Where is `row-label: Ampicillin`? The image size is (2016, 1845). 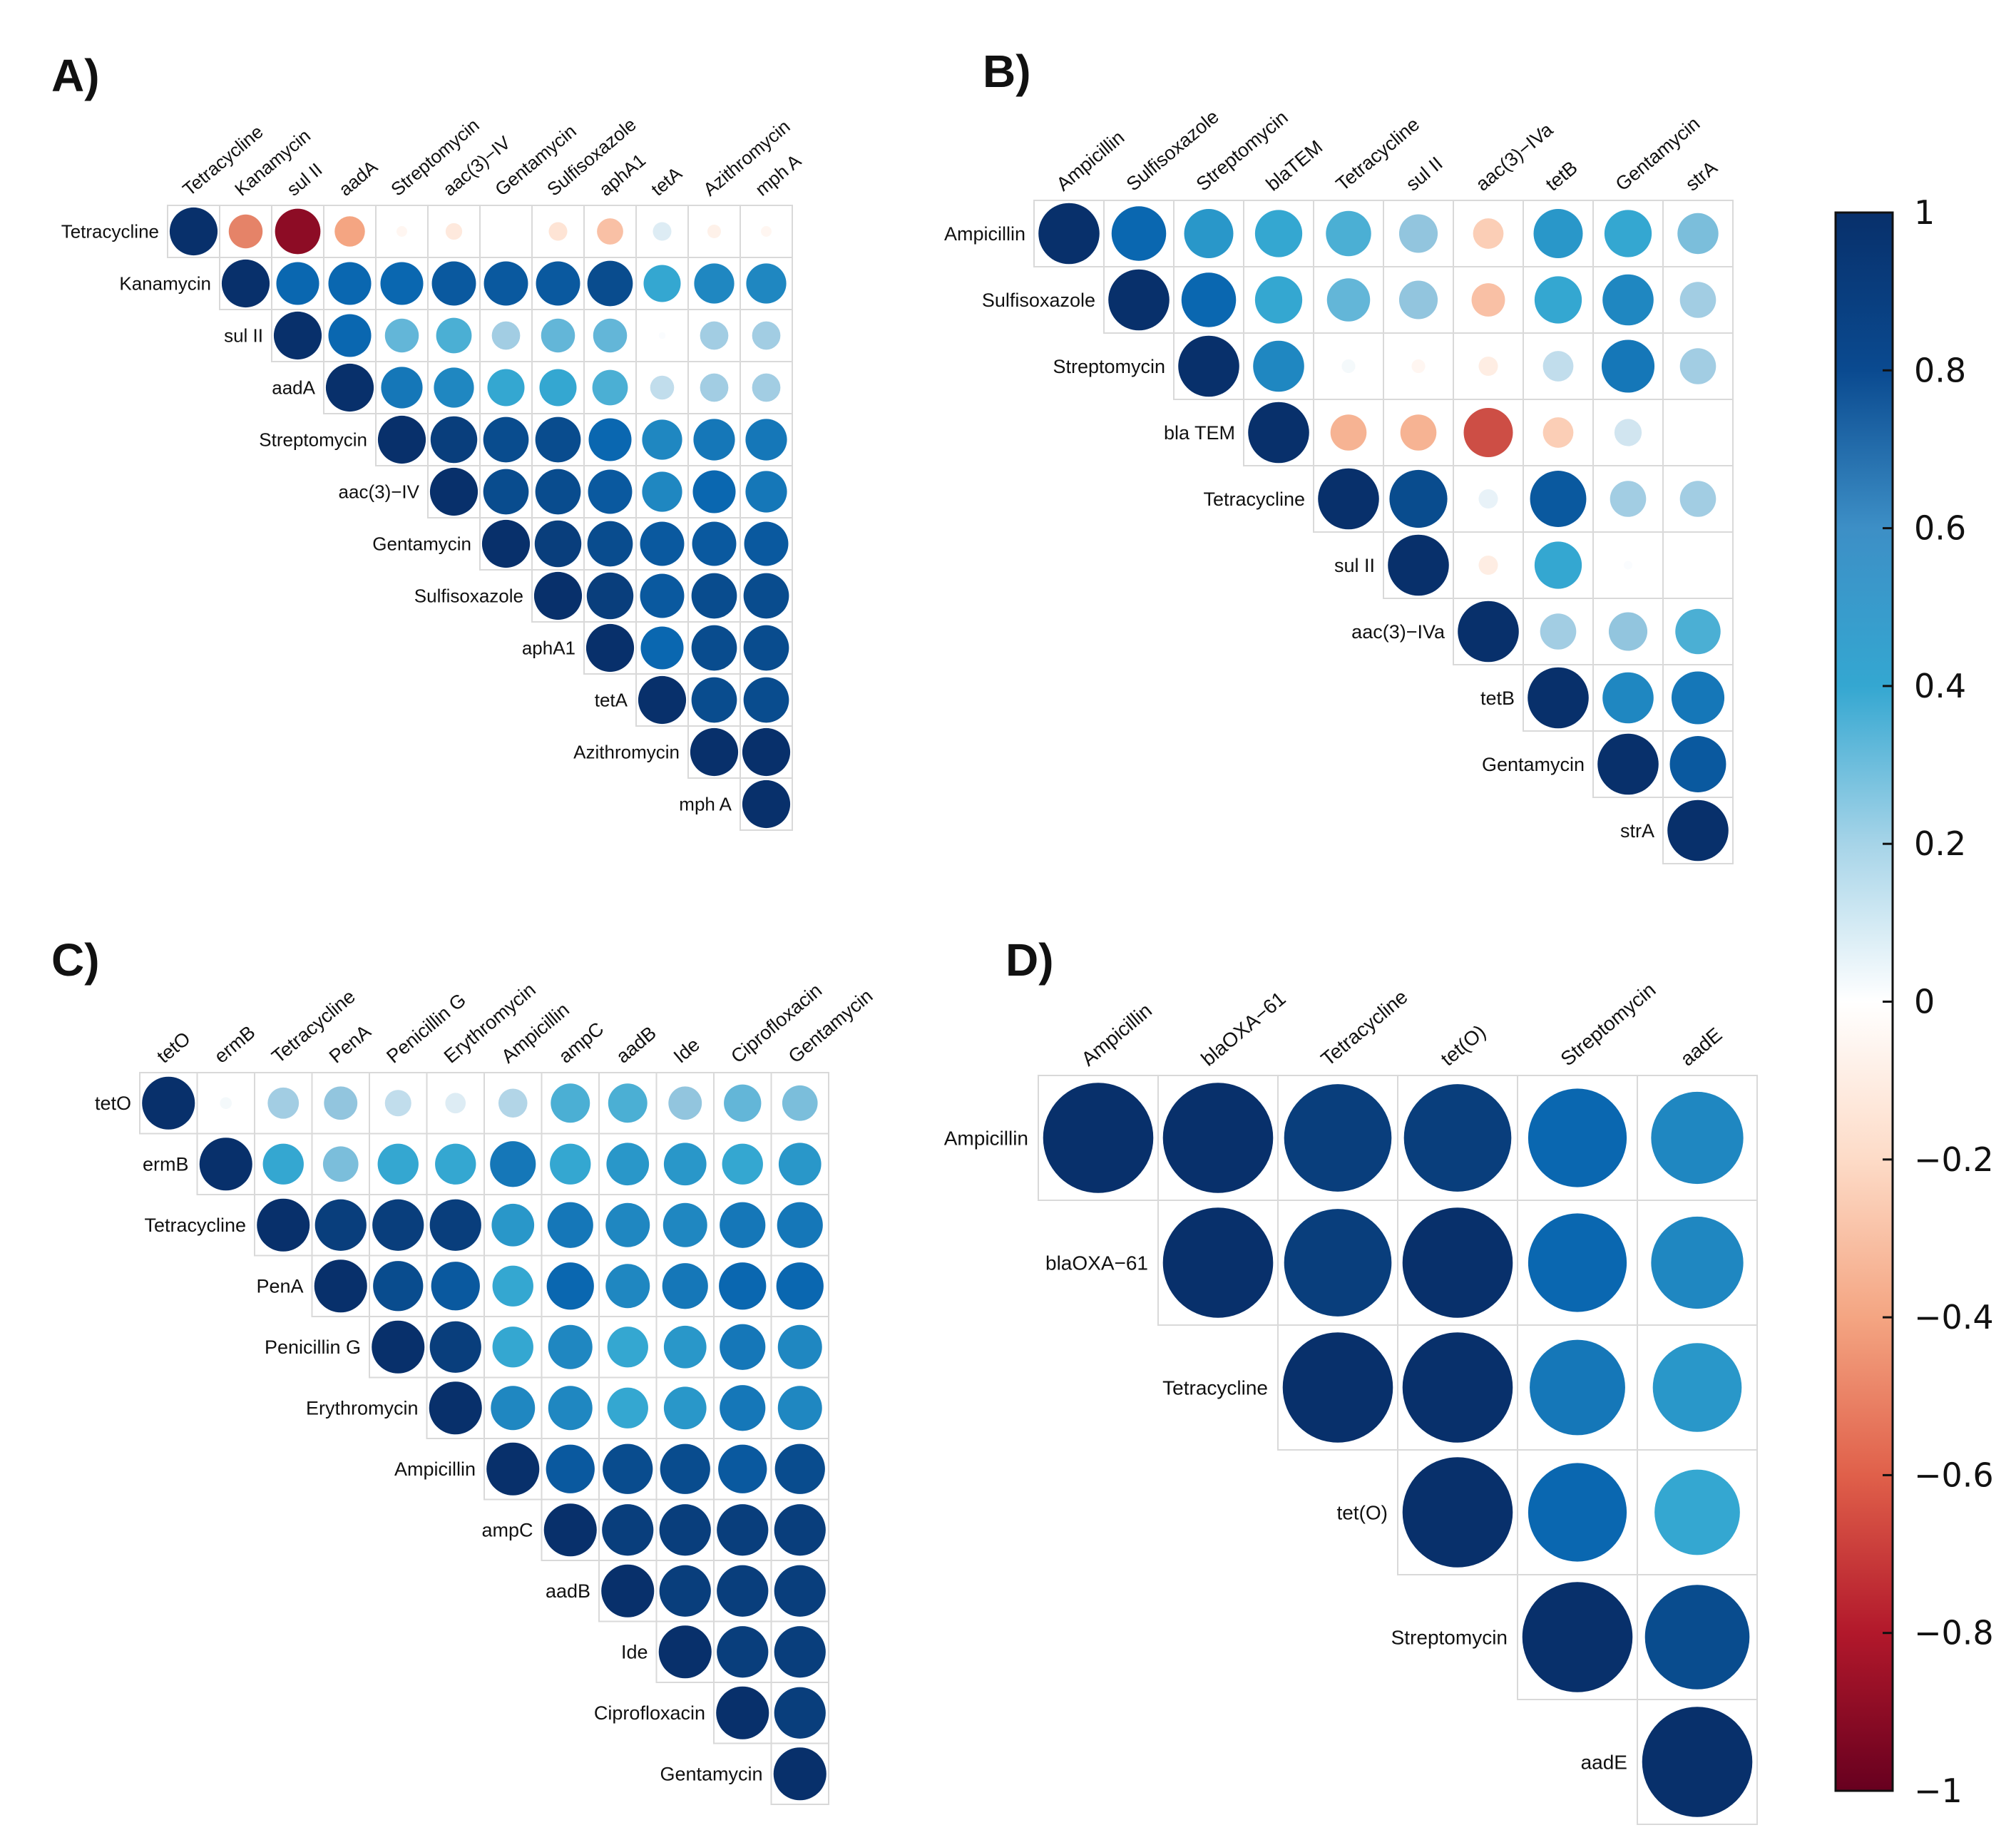
row-label: Ampicillin is located at coordinates (435, 1469).